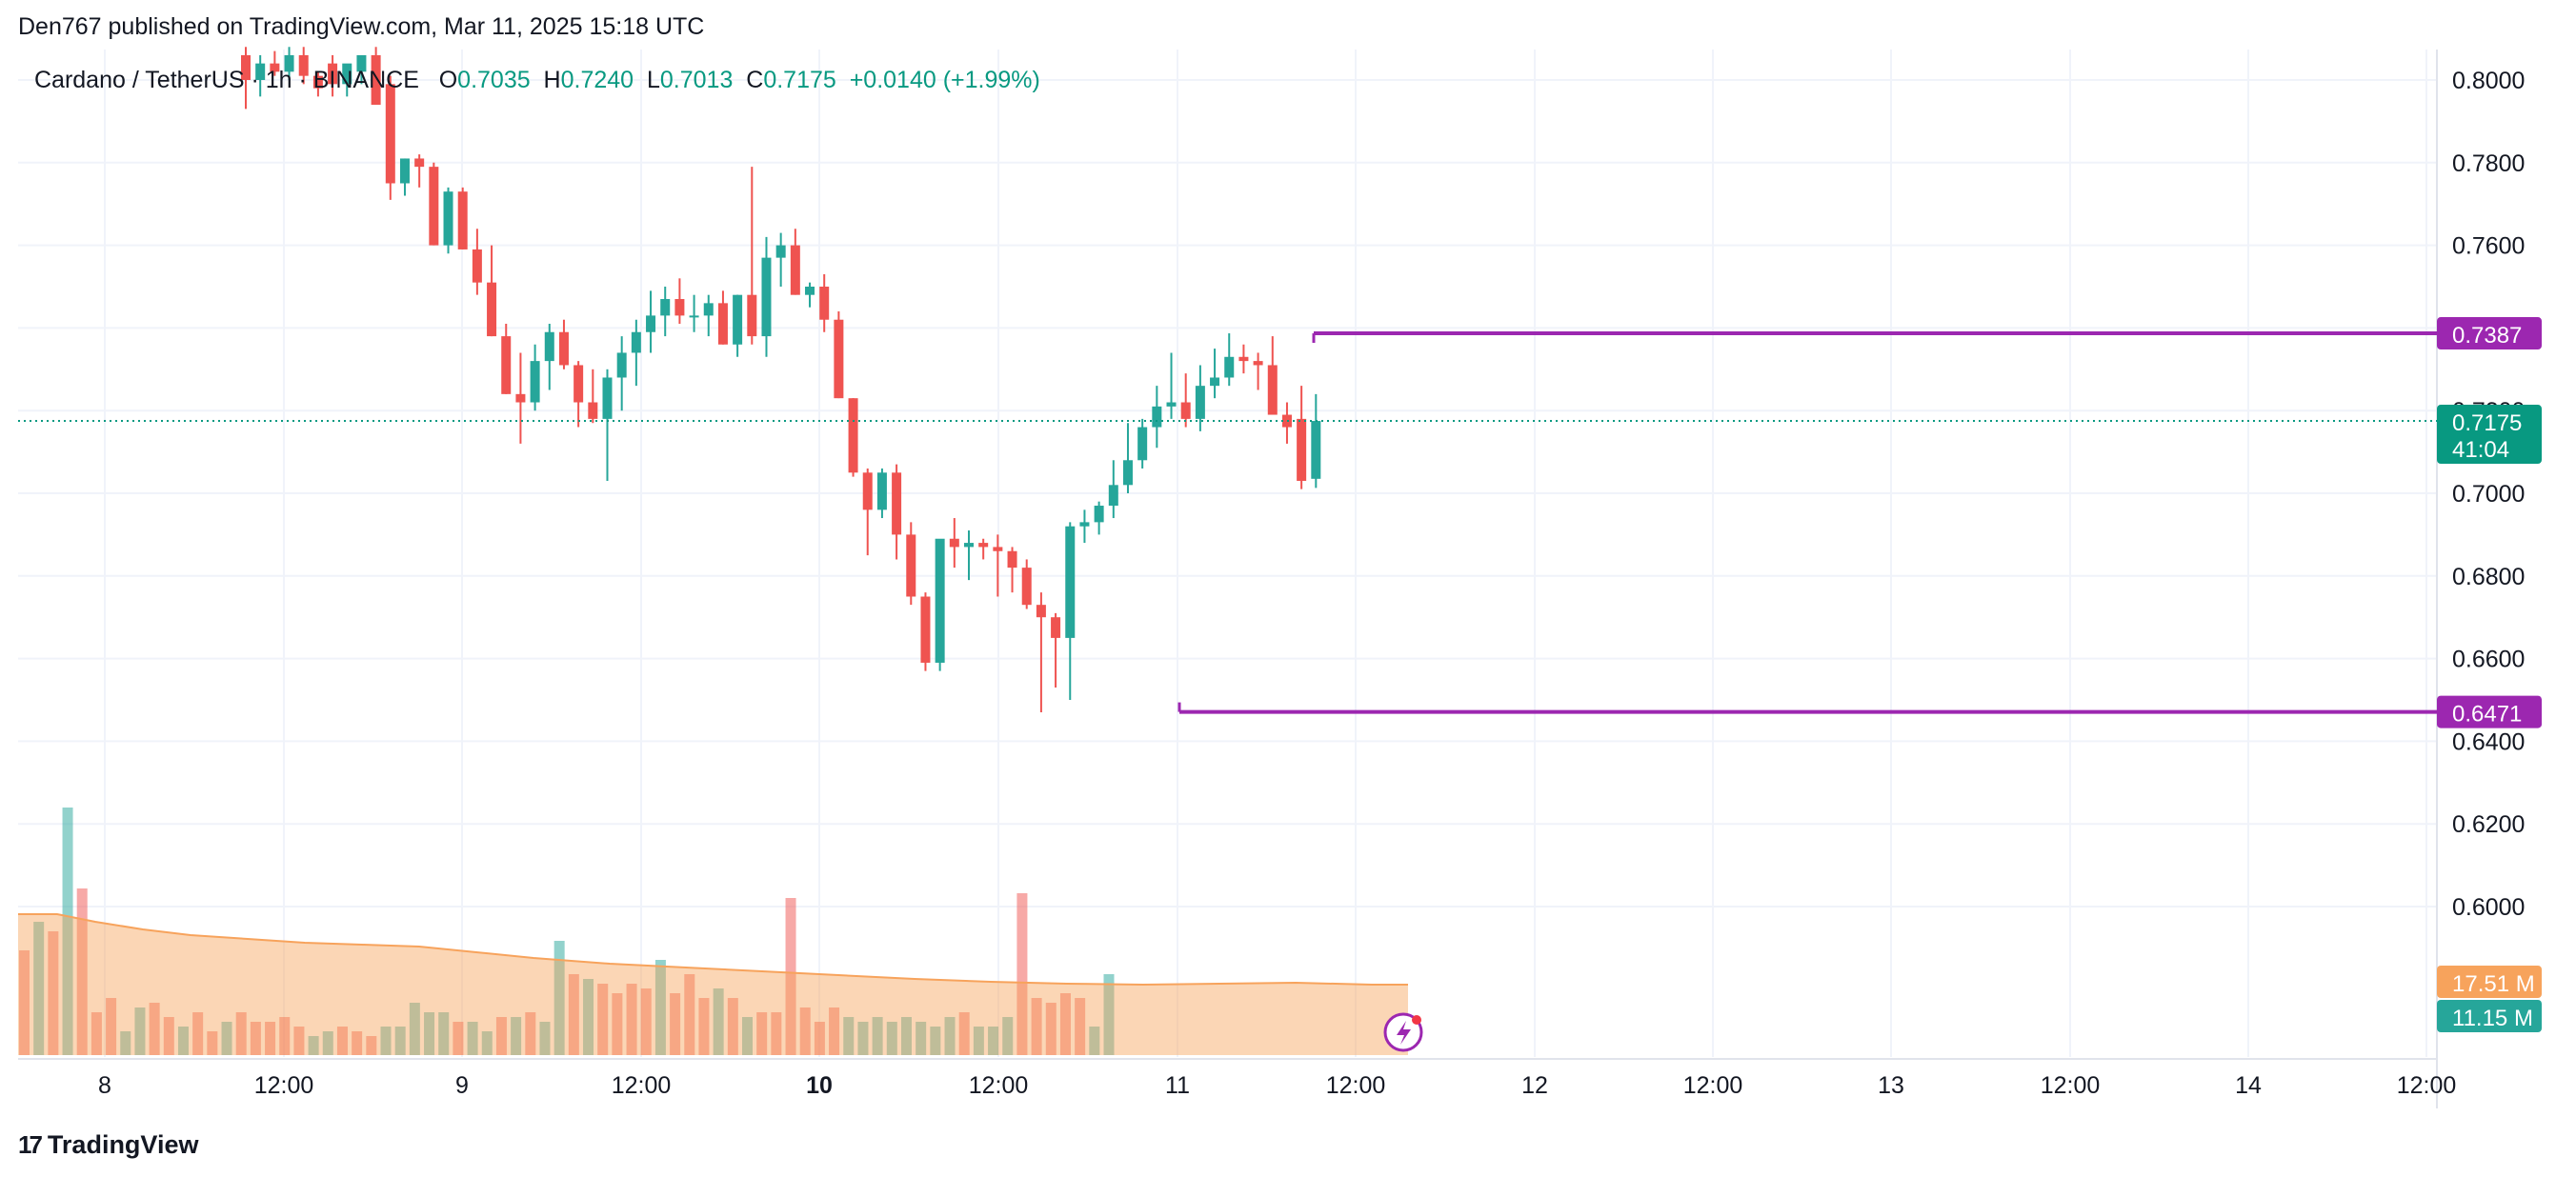 The height and width of the screenshot is (1177, 2576). I want to click on volume-bars, so click(567, 931).